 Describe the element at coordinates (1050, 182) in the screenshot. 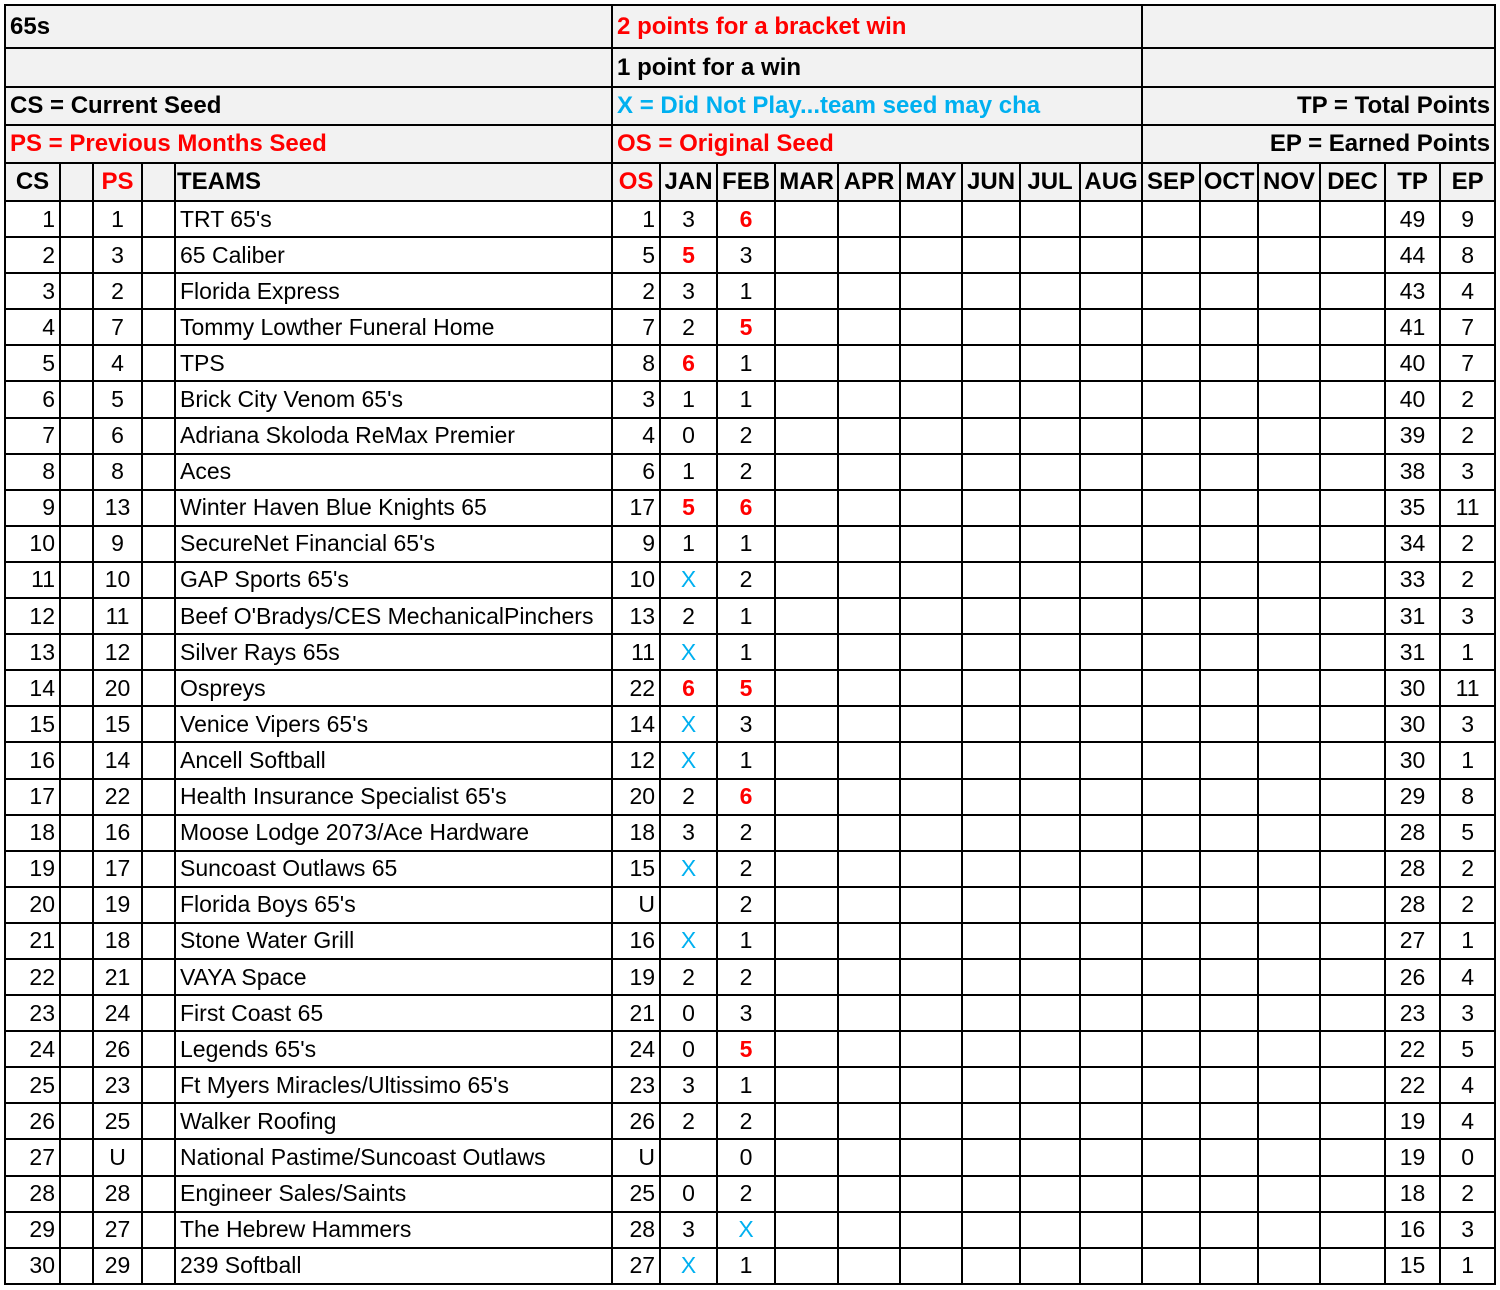

I see `column-header-jul: JUL` at that location.